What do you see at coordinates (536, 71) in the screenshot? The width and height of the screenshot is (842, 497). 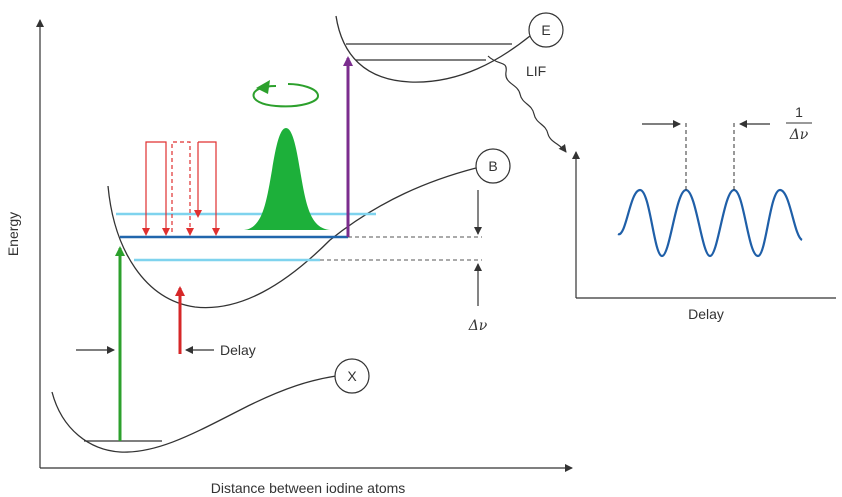 I see `lif-label: LIF` at bounding box center [536, 71].